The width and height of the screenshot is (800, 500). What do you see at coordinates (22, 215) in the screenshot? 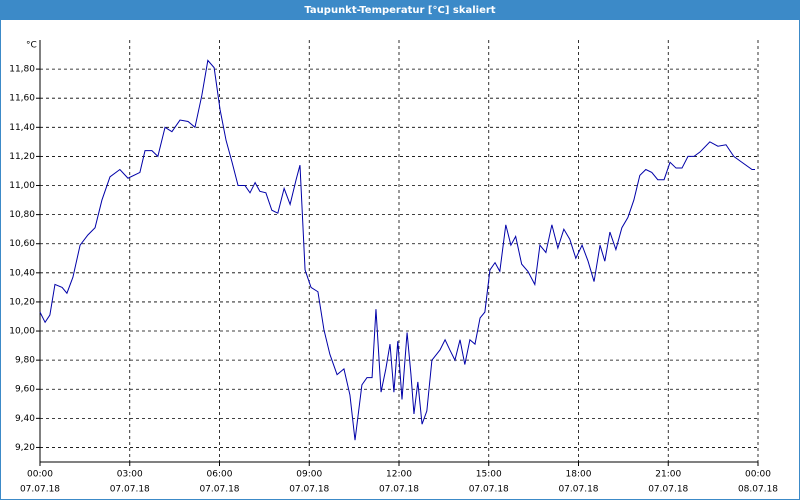
I see `y-tick-label: 10,80` at bounding box center [22, 215].